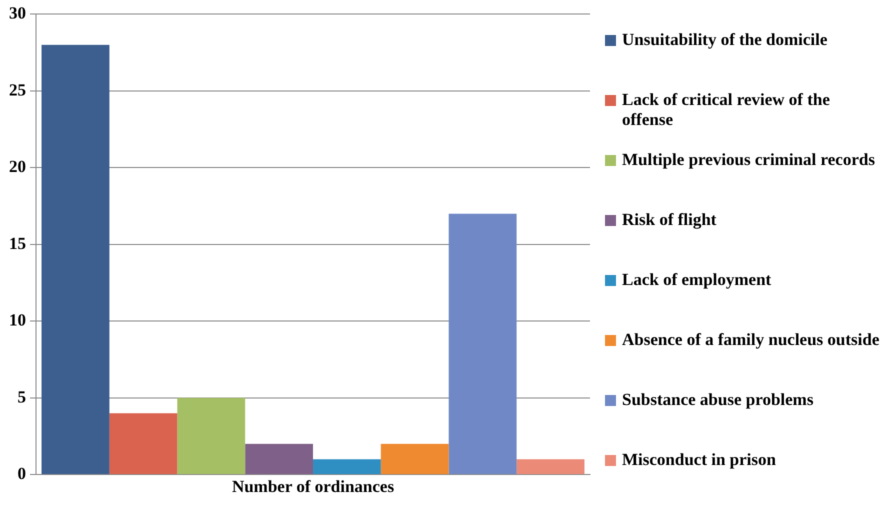 The width and height of the screenshot is (881, 506). I want to click on legend-label: Multiple previous criminal records, so click(748, 160).